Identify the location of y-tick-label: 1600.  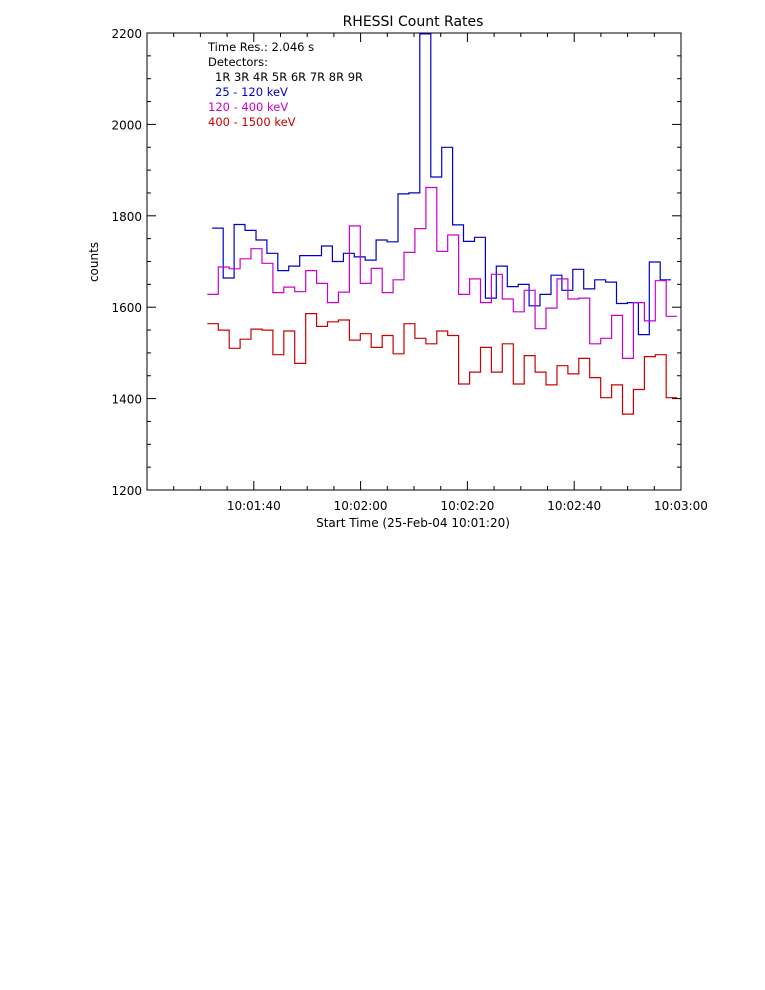
(126, 308).